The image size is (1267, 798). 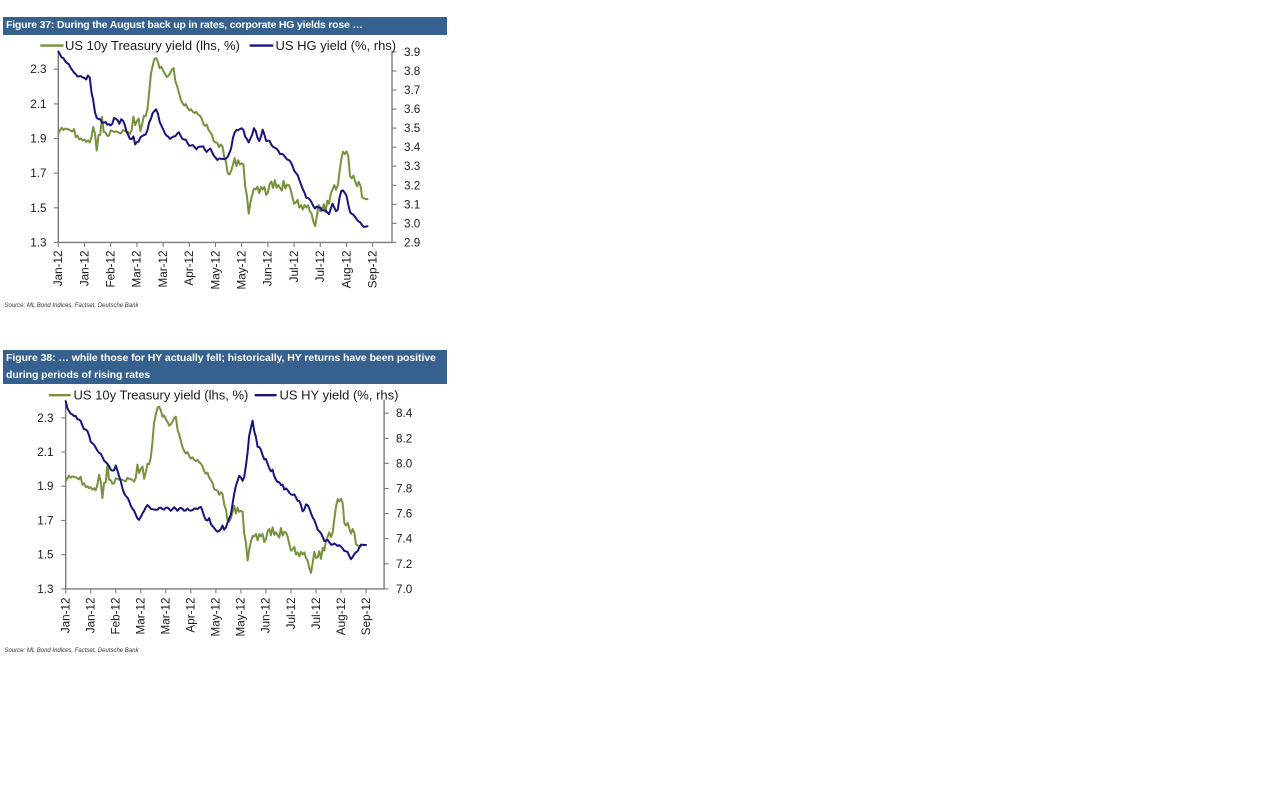 What do you see at coordinates (412, 90) in the screenshot?
I see `svg-text: 3.7` at bounding box center [412, 90].